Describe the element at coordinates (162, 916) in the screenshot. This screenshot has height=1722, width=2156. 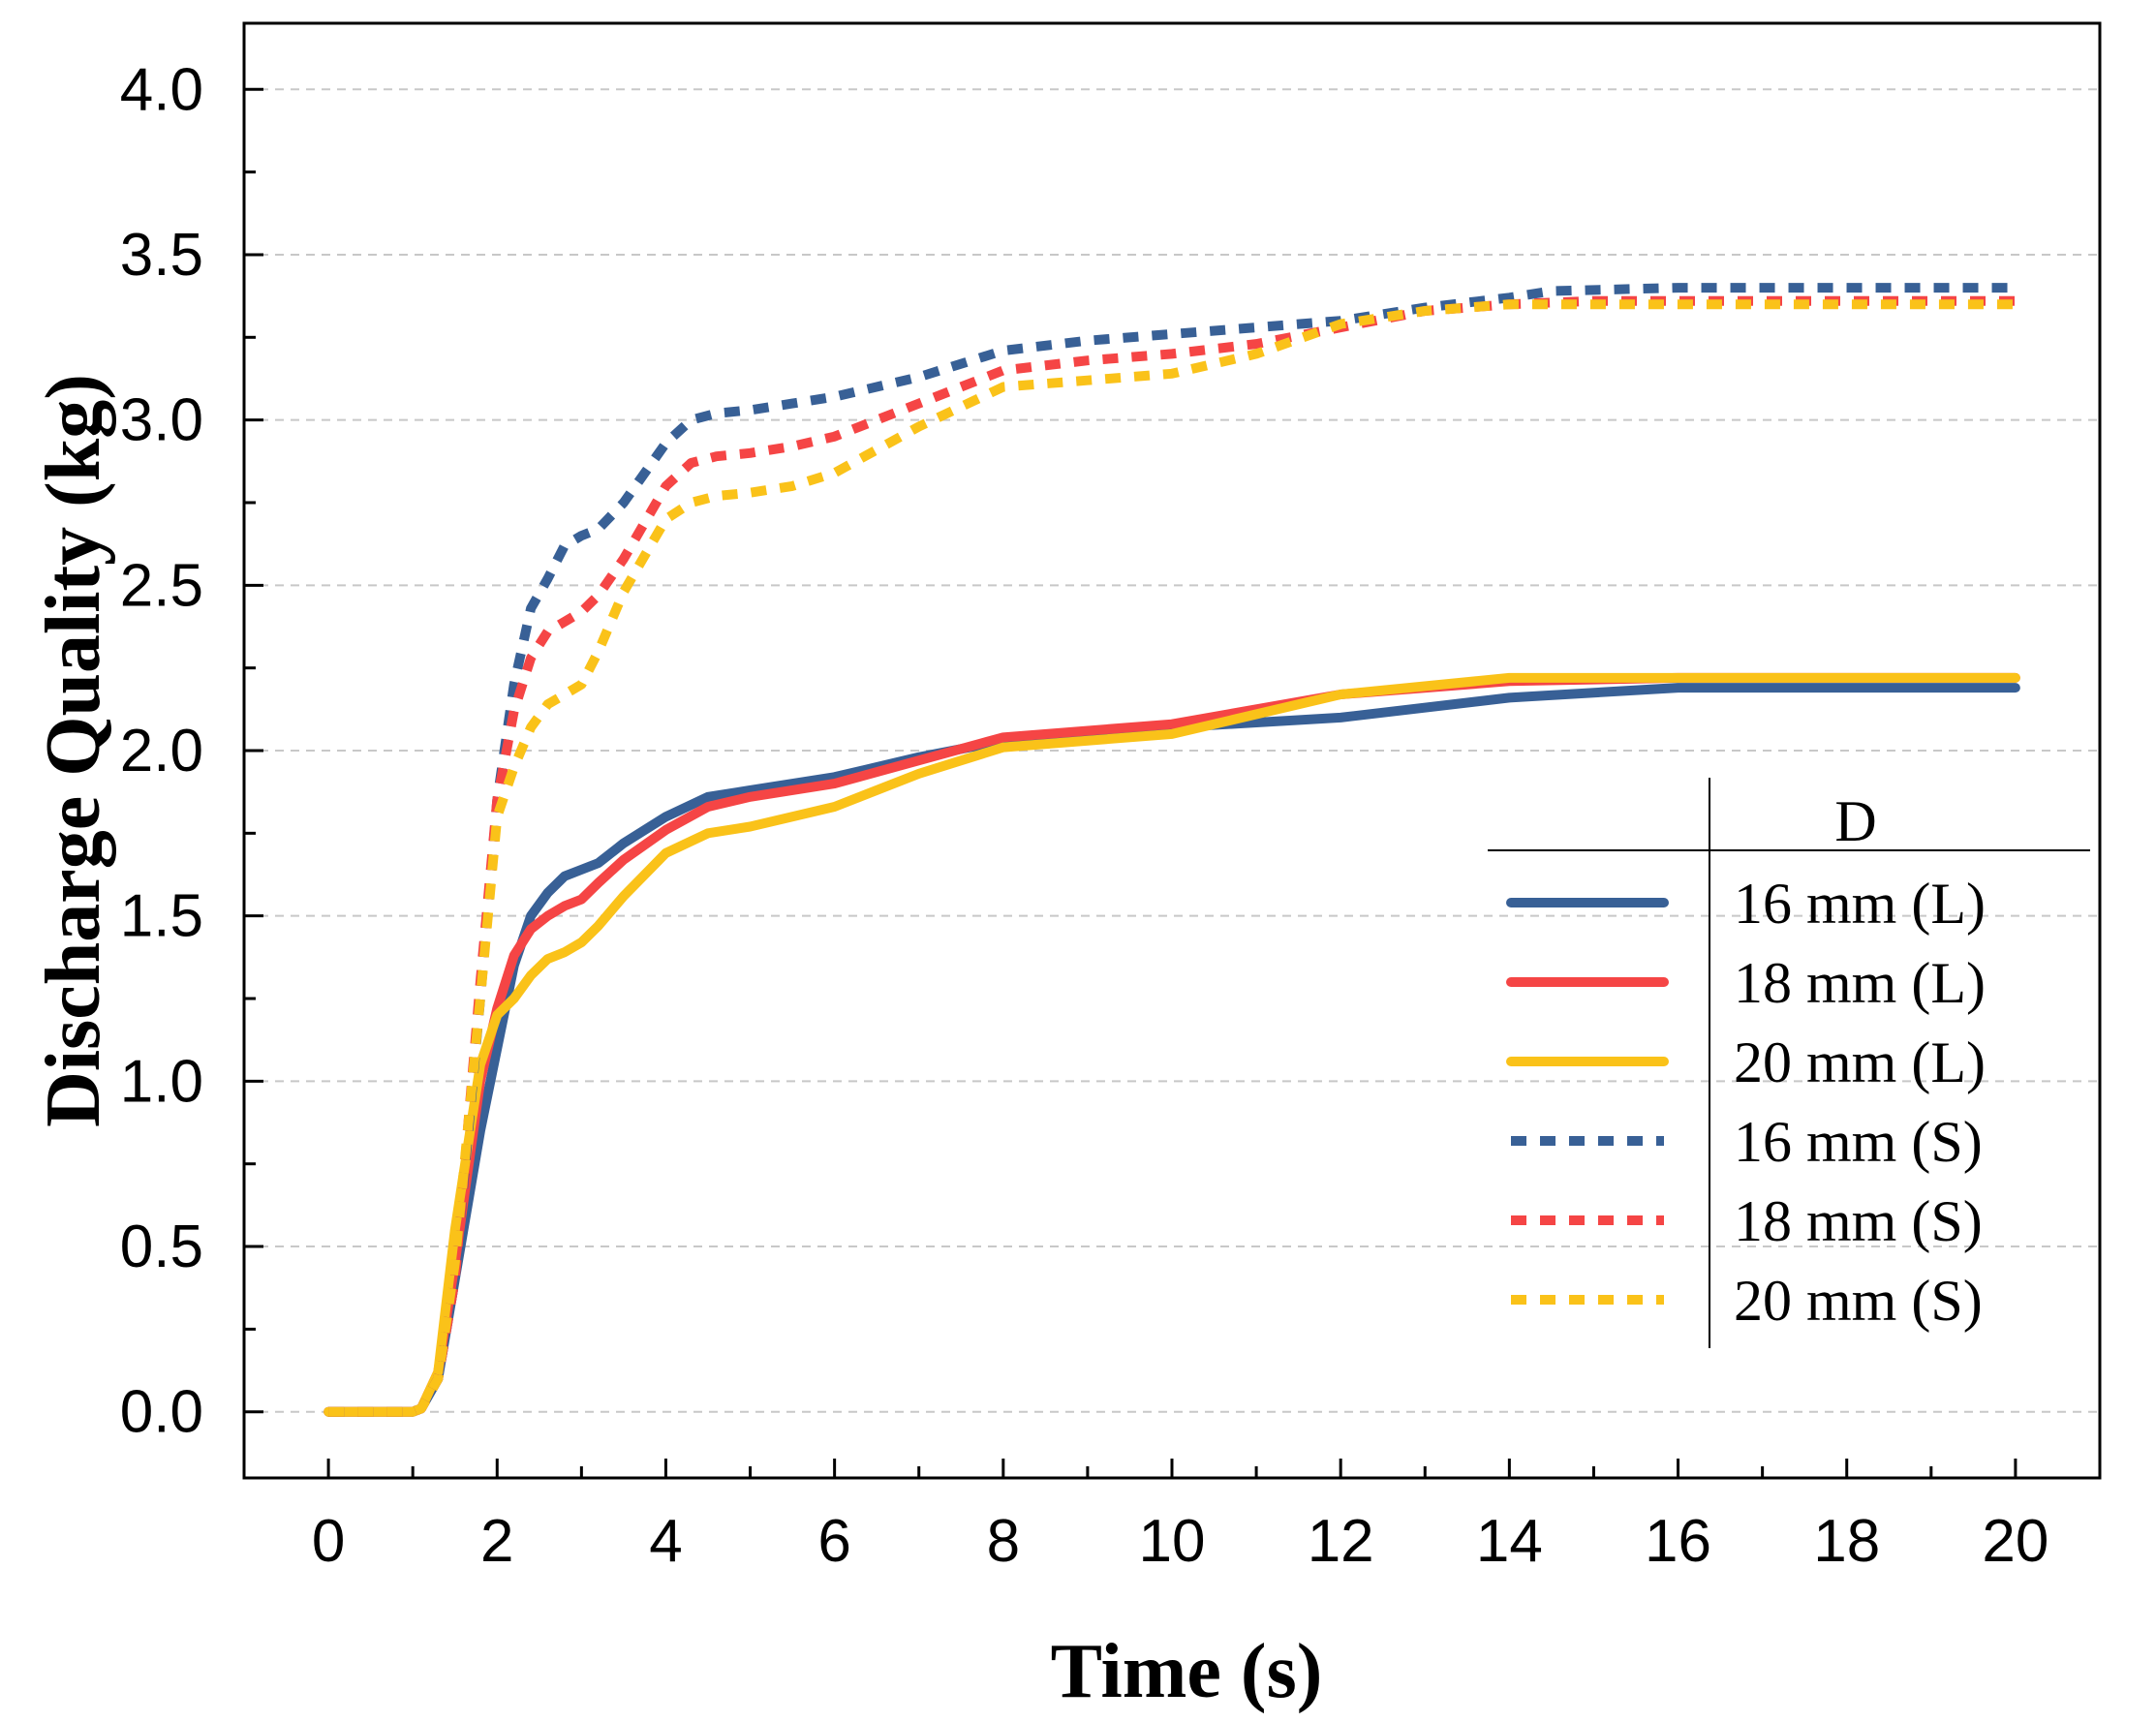
I see `y-tick-label: 1.5` at that location.